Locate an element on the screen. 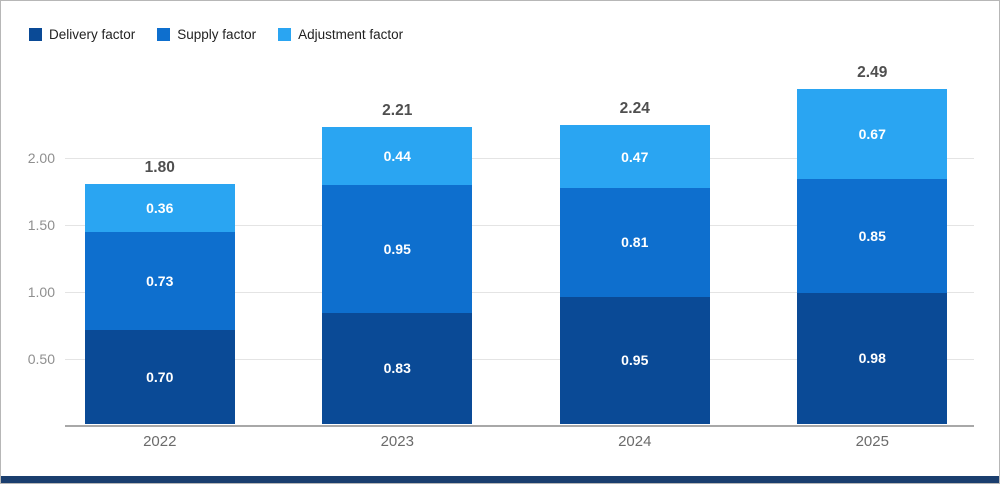 This screenshot has width=1000, height=484. bar-2022: 1.80 0.70 0.73 0.36 is located at coordinates (159, 291).